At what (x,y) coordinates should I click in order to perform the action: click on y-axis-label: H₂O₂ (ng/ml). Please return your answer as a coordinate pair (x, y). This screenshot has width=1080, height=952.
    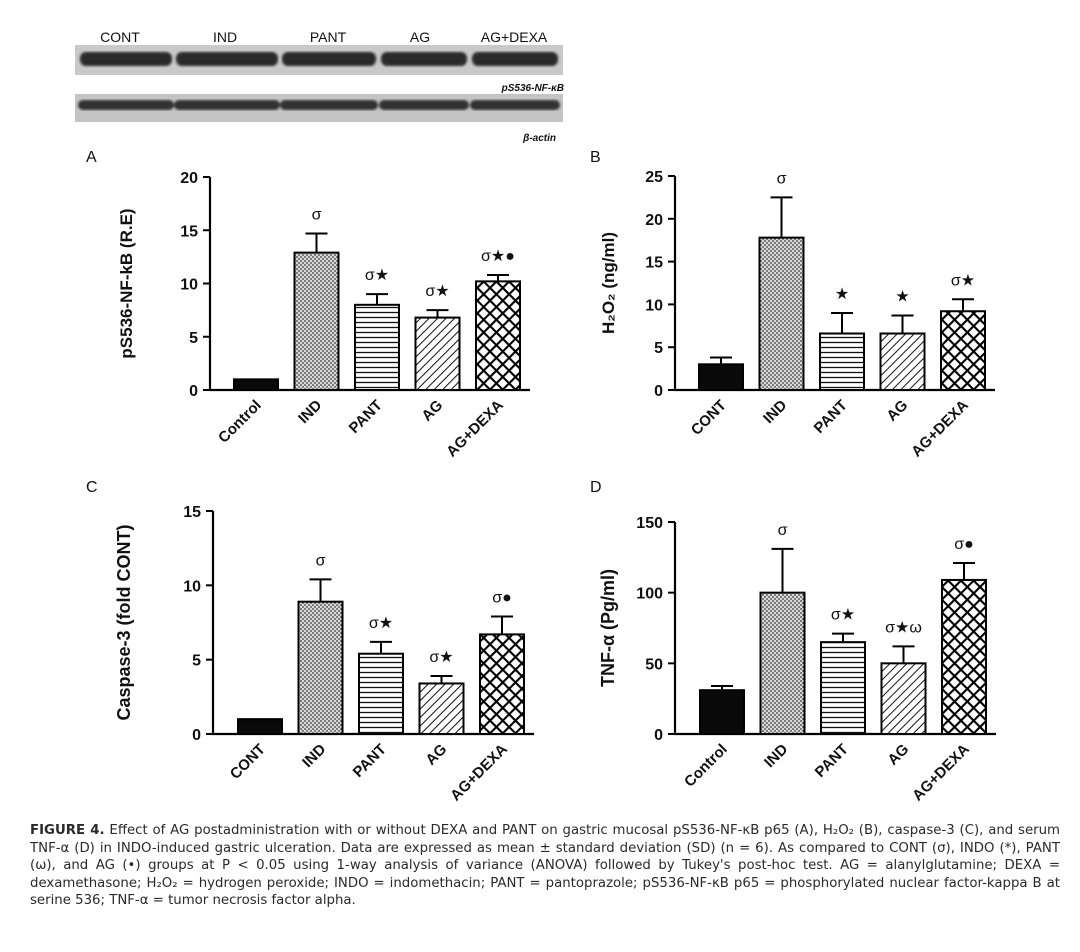
    Looking at the image, I should click on (608, 283).